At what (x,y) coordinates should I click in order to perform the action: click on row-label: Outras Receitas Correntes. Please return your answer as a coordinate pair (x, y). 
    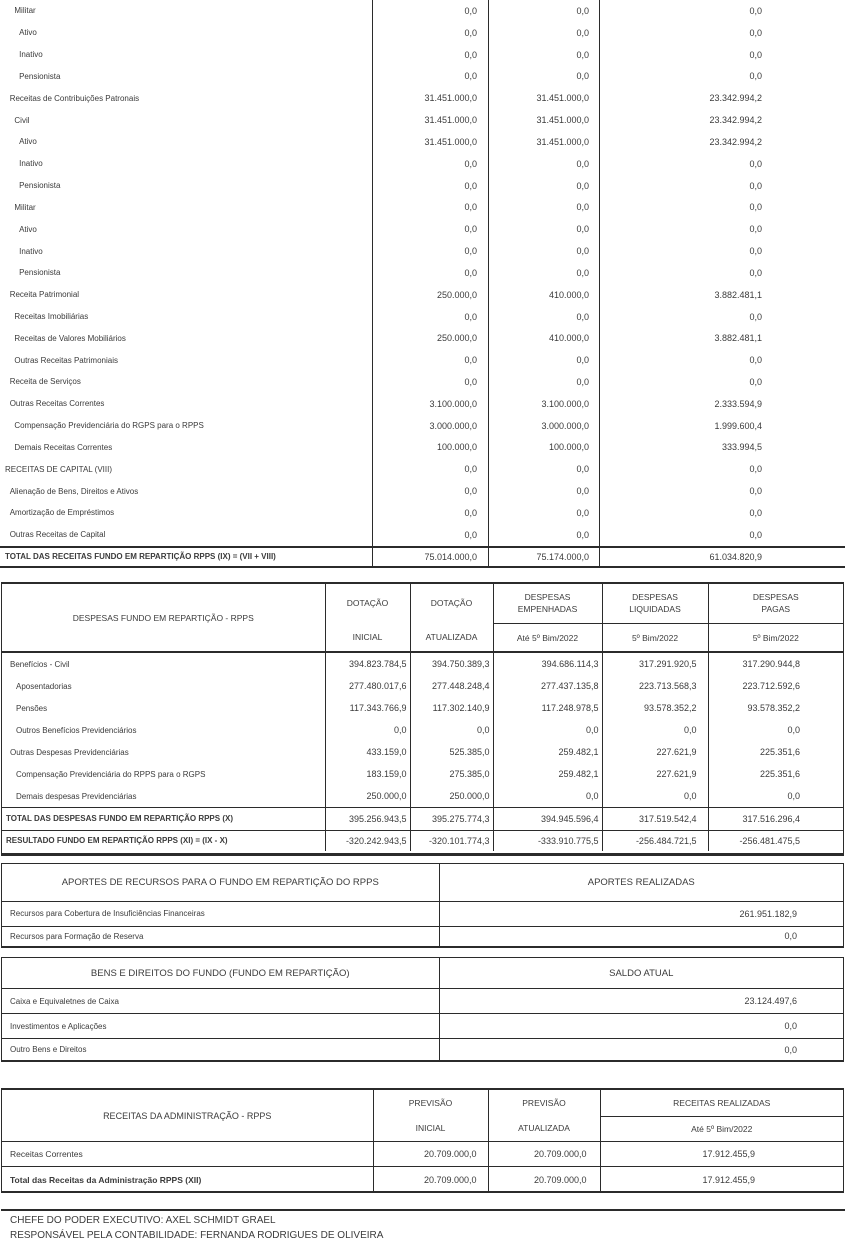
    Looking at the image, I should click on (186, 403).